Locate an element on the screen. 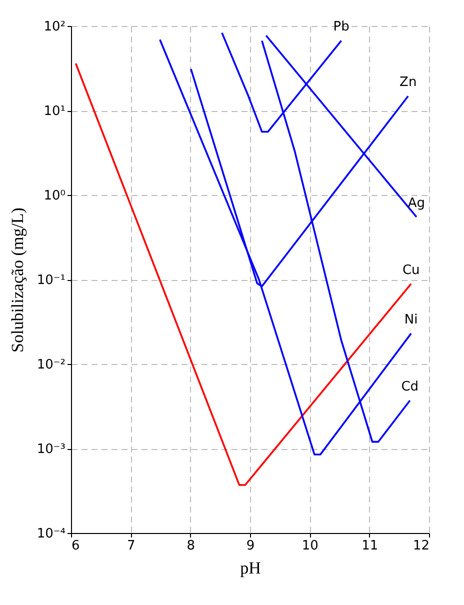 The image size is (464, 605). x-tick-label: 6 is located at coordinates (76, 546).